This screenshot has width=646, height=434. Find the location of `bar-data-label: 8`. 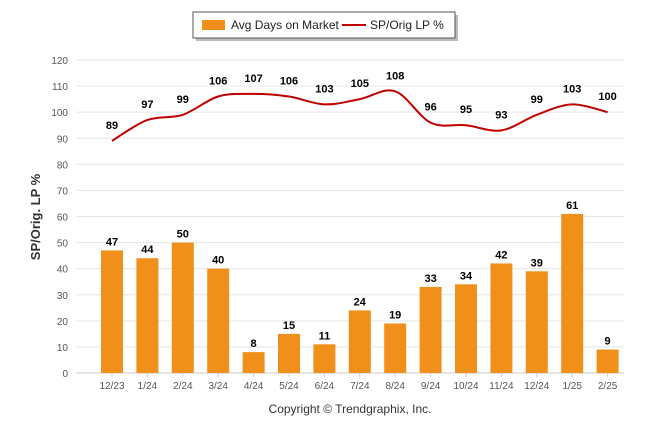

bar-data-label: 8 is located at coordinates (254, 344).